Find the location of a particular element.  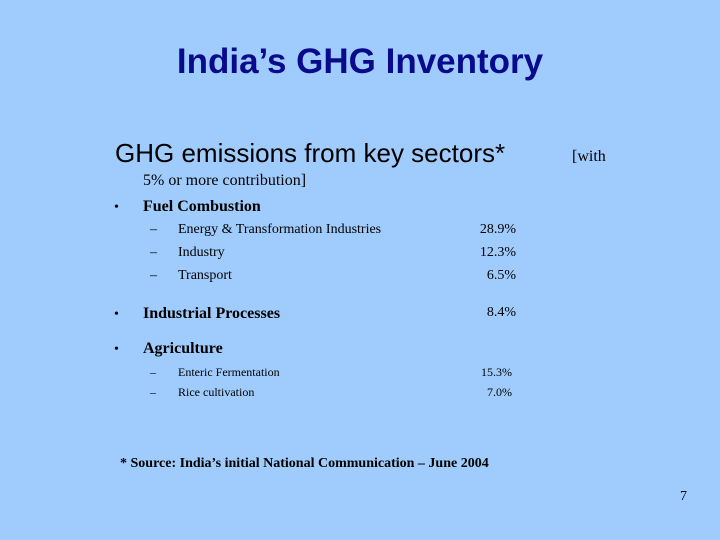

section-label: Agriculture is located at coordinates (183, 348).